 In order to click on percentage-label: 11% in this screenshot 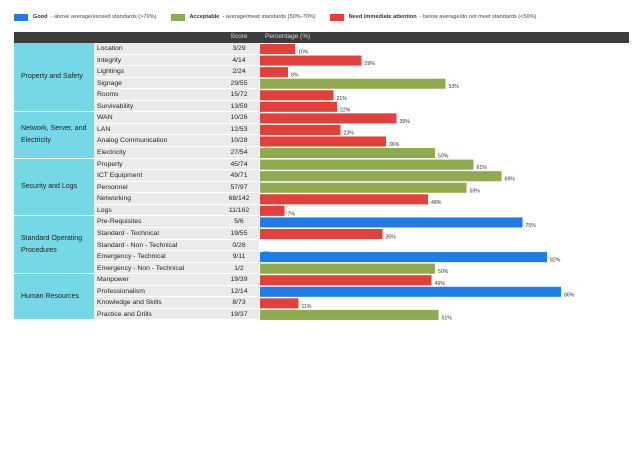, I will do `click(307, 307)`.